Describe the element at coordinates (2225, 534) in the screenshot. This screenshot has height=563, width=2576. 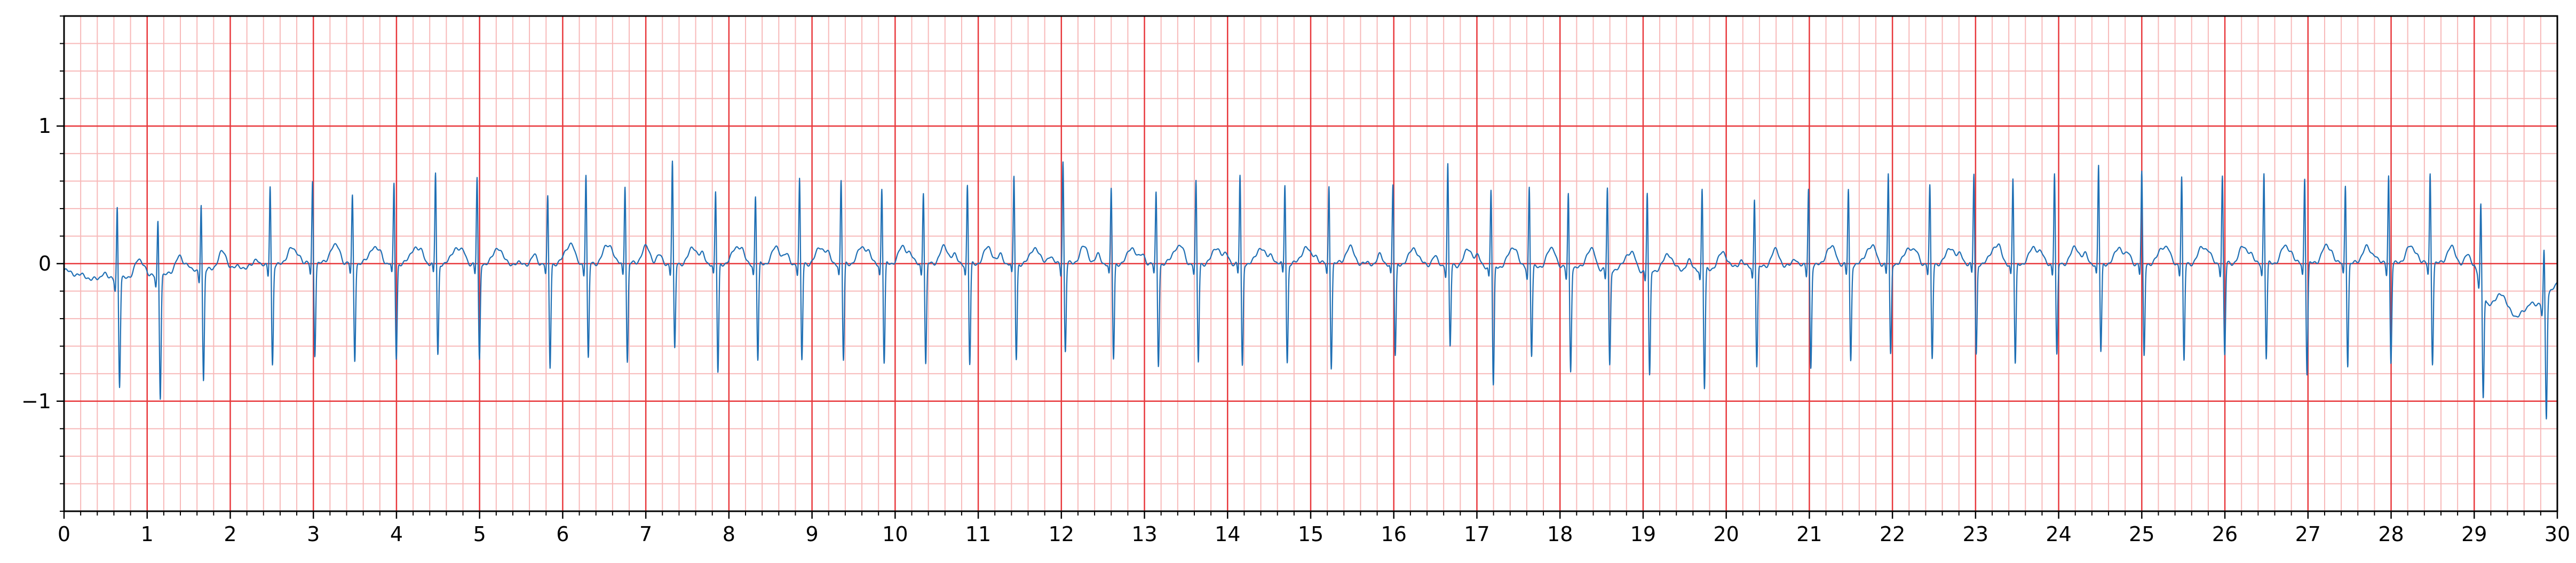
I see `x-tick-label: 26` at that location.